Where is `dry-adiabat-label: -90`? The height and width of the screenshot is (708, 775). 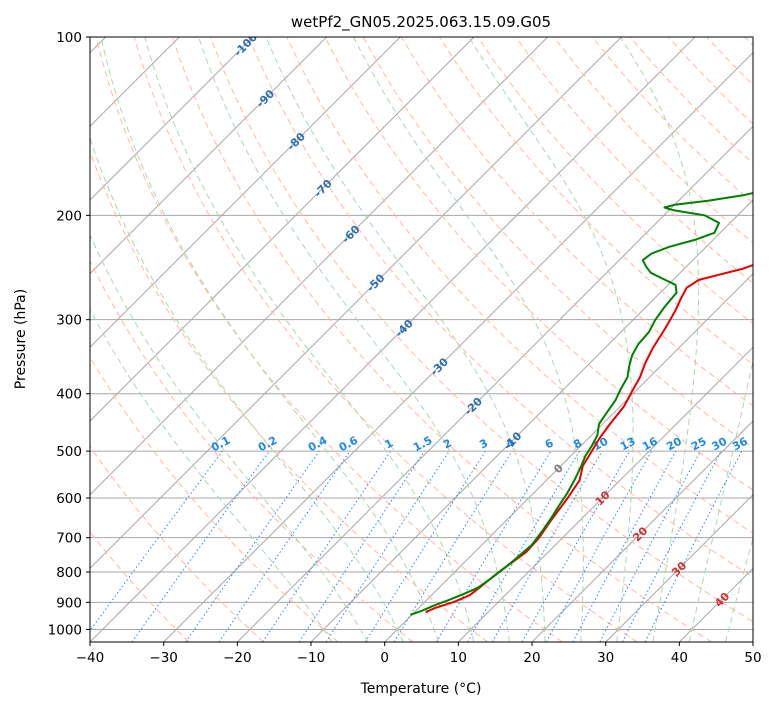 dry-adiabat-label: -90 is located at coordinates (265, 98).